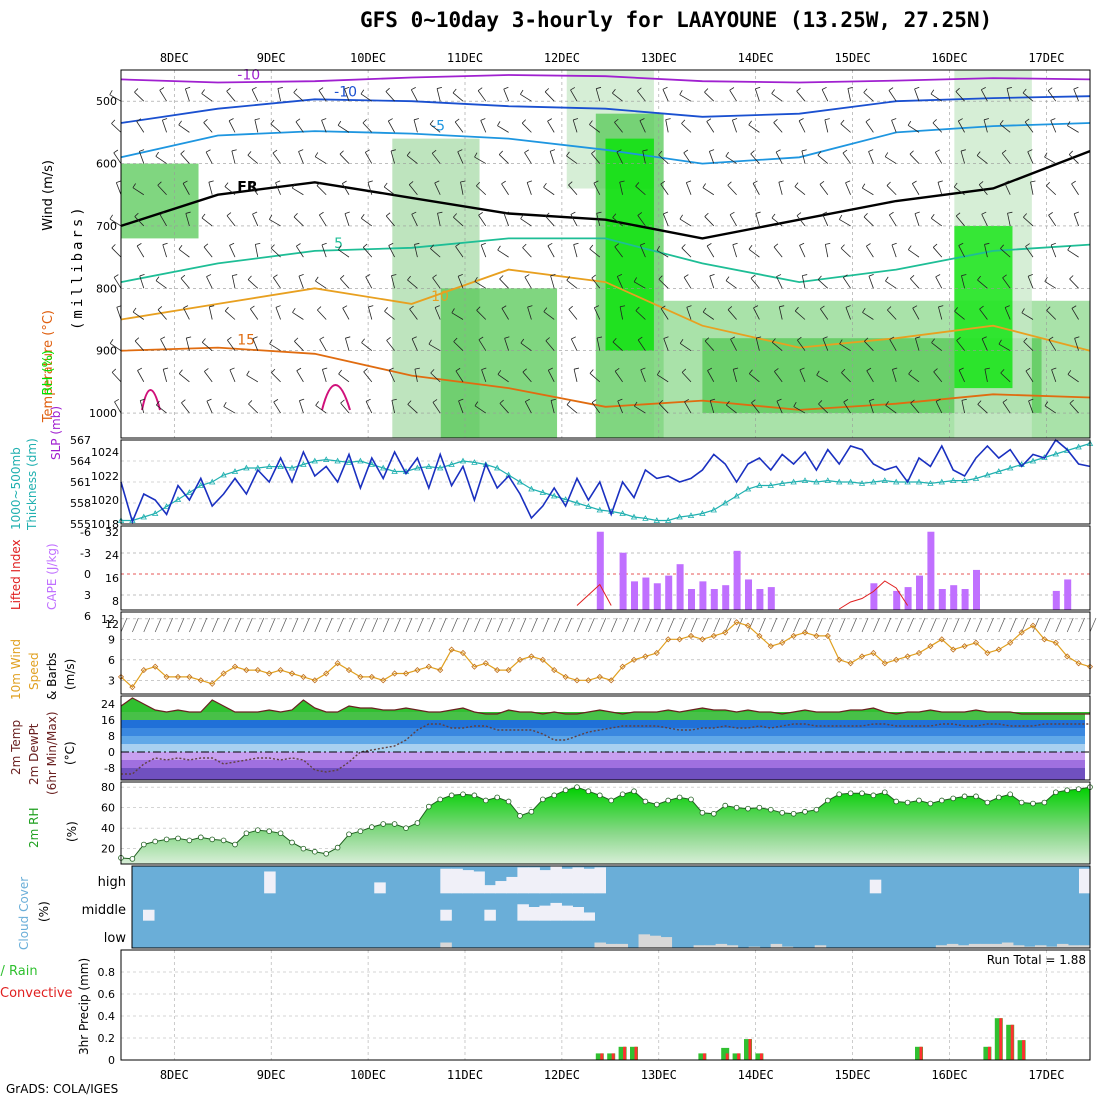 Image resolution: width=1100 pixels, height=1100 pixels. Describe the element at coordinates (115, 601) in the screenshot. I see `cape-tick-label: 8` at that location.